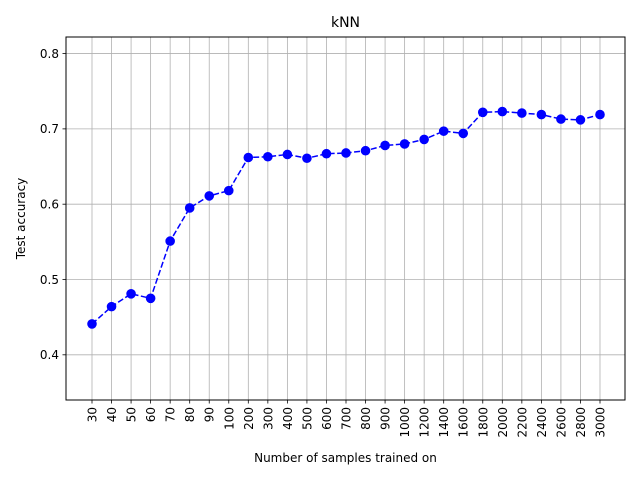  What do you see at coordinates (345, 458) in the screenshot?
I see `x-axis-label: Number of samples trained on` at bounding box center [345, 458].